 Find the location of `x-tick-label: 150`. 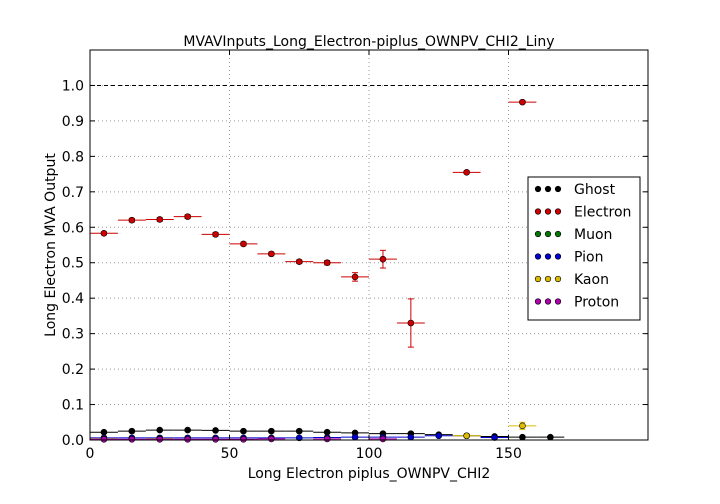

x-tick-label: 150 is located at coordinates (508, 454).